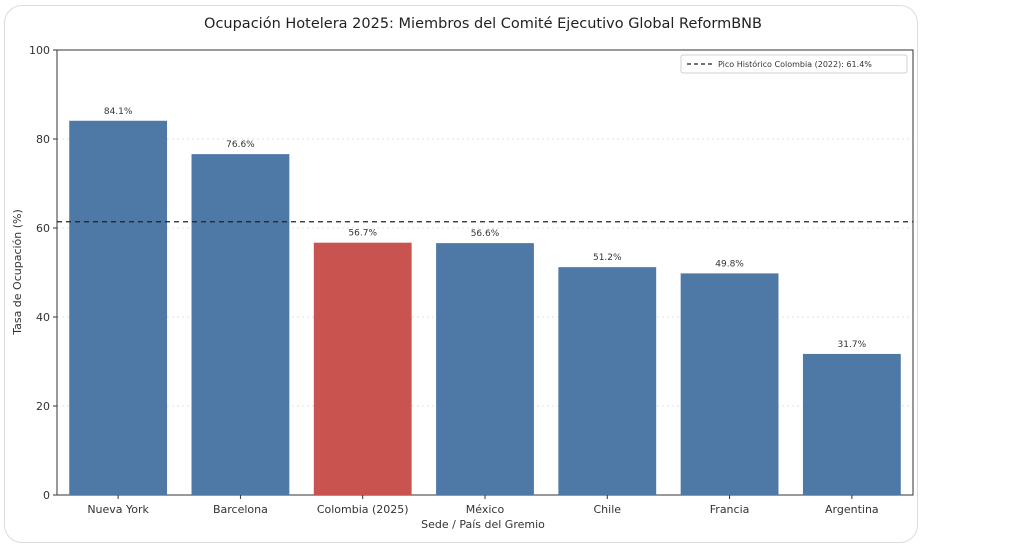 This screenshot has height=558, width=1024. What do you see at coordinates (46, 495) in the screenshot?
I see `y-tick-label: 0` at bounding box center [46, 495].